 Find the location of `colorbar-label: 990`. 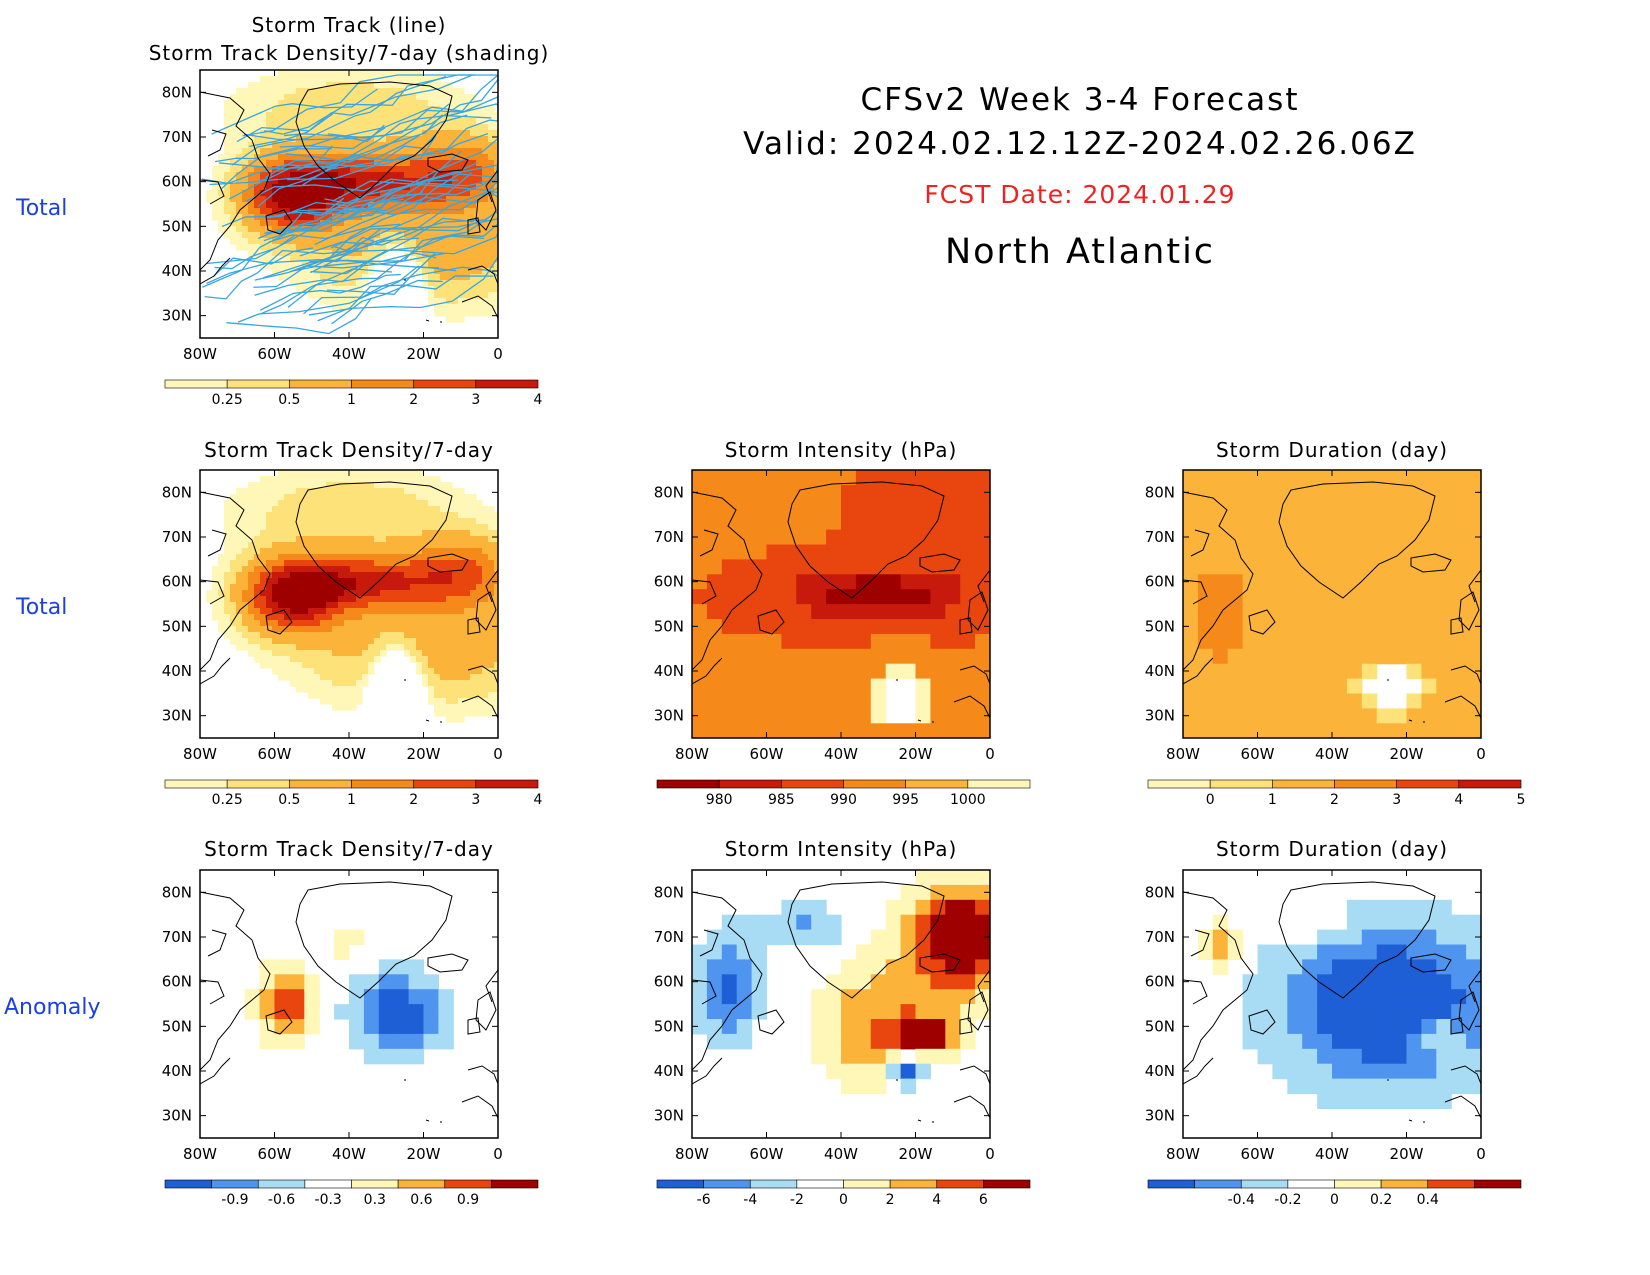

colorbar-label: 990 is located at coordinates (843, 800).